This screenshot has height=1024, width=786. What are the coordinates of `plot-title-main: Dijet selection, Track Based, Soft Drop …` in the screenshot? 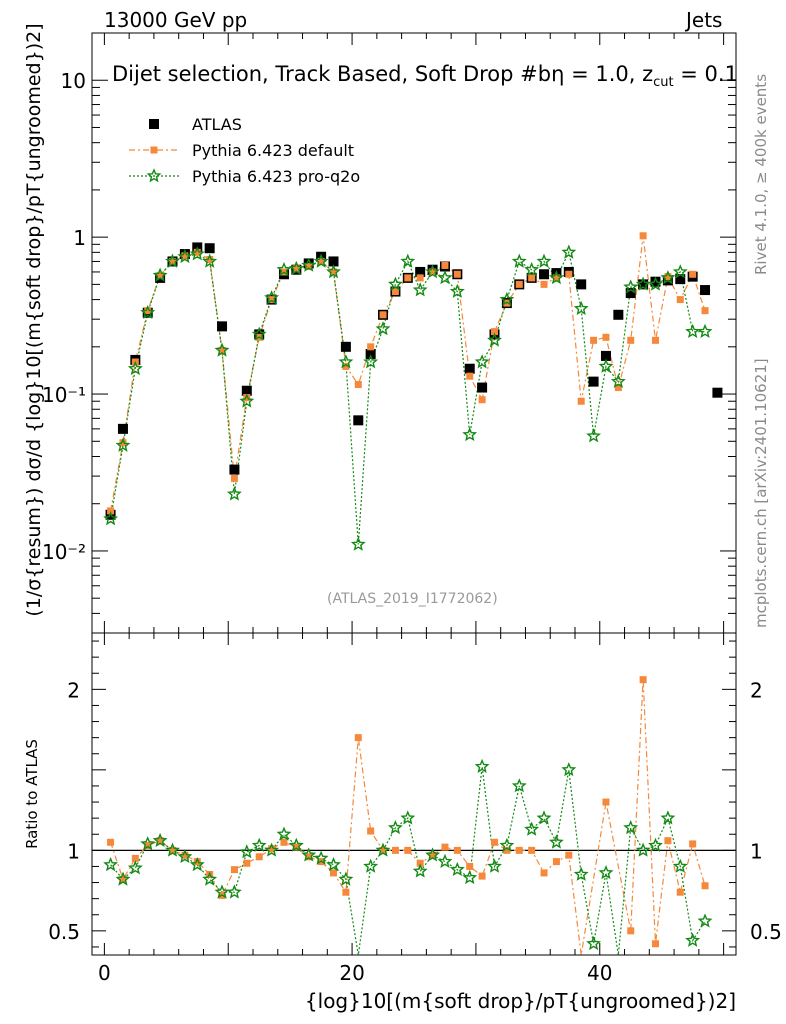 It's located at (383, 74).